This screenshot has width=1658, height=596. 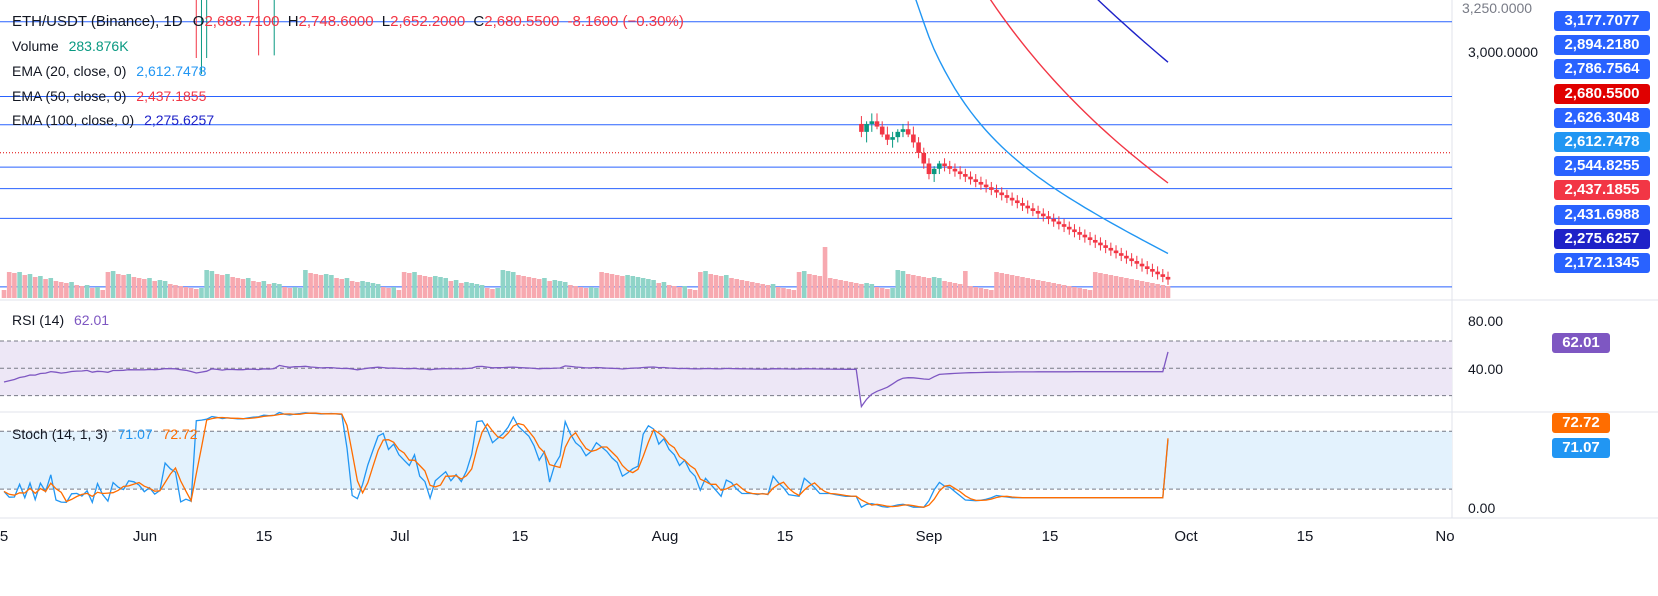 I want to click on rsi-line, so click(x=586, y=380).